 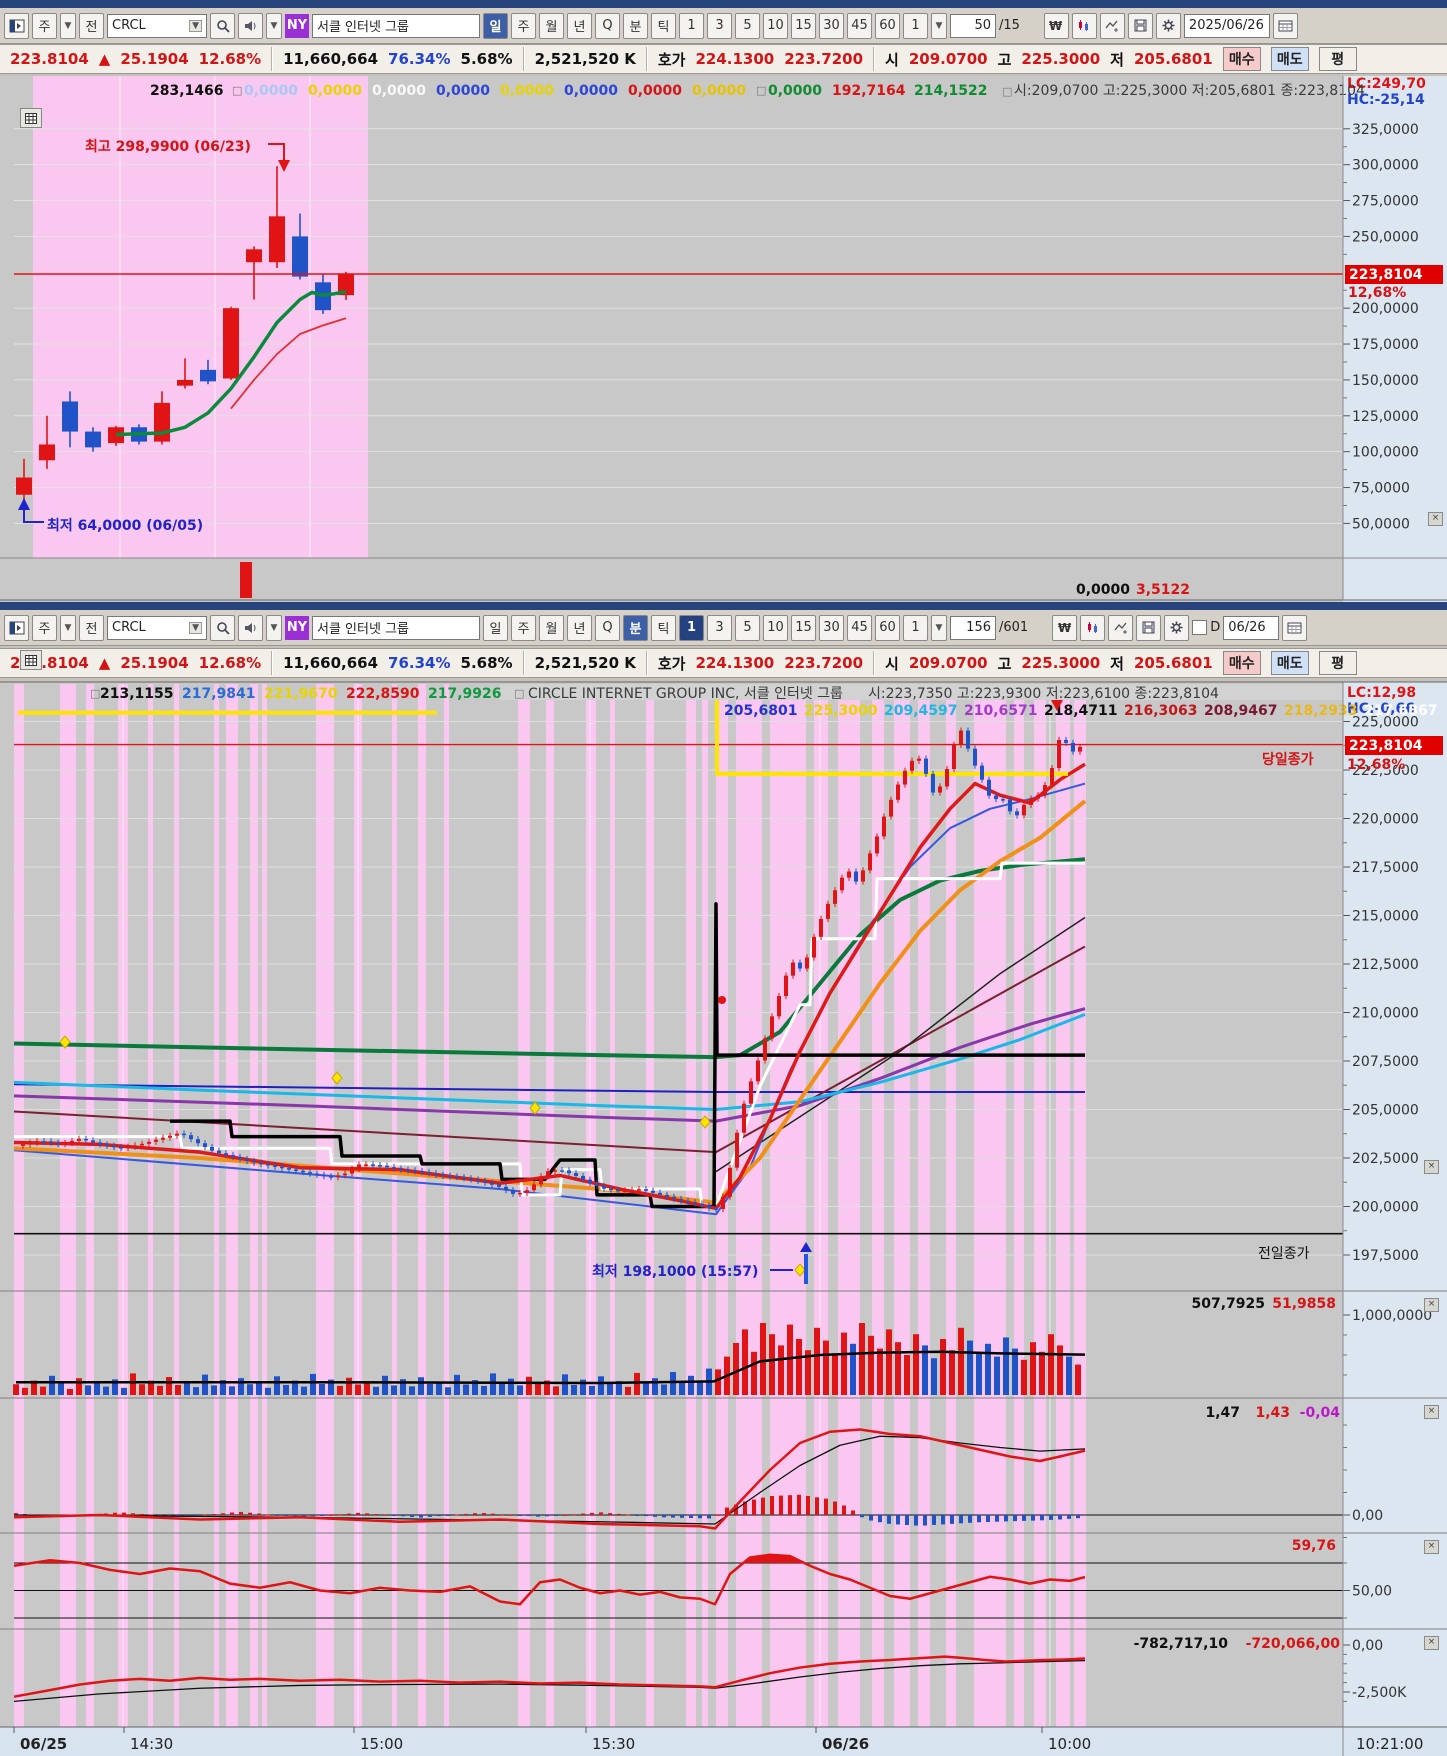 I want to click on speaker-icon, so click(x=251, y=628).